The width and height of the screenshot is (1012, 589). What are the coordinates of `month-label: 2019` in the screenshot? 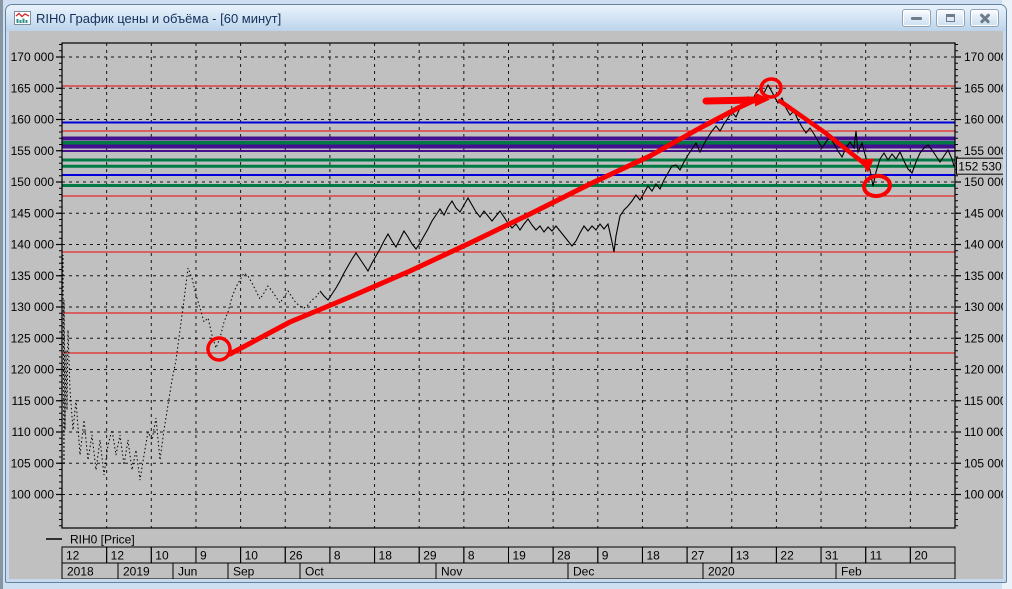 It's located at (136, 572).